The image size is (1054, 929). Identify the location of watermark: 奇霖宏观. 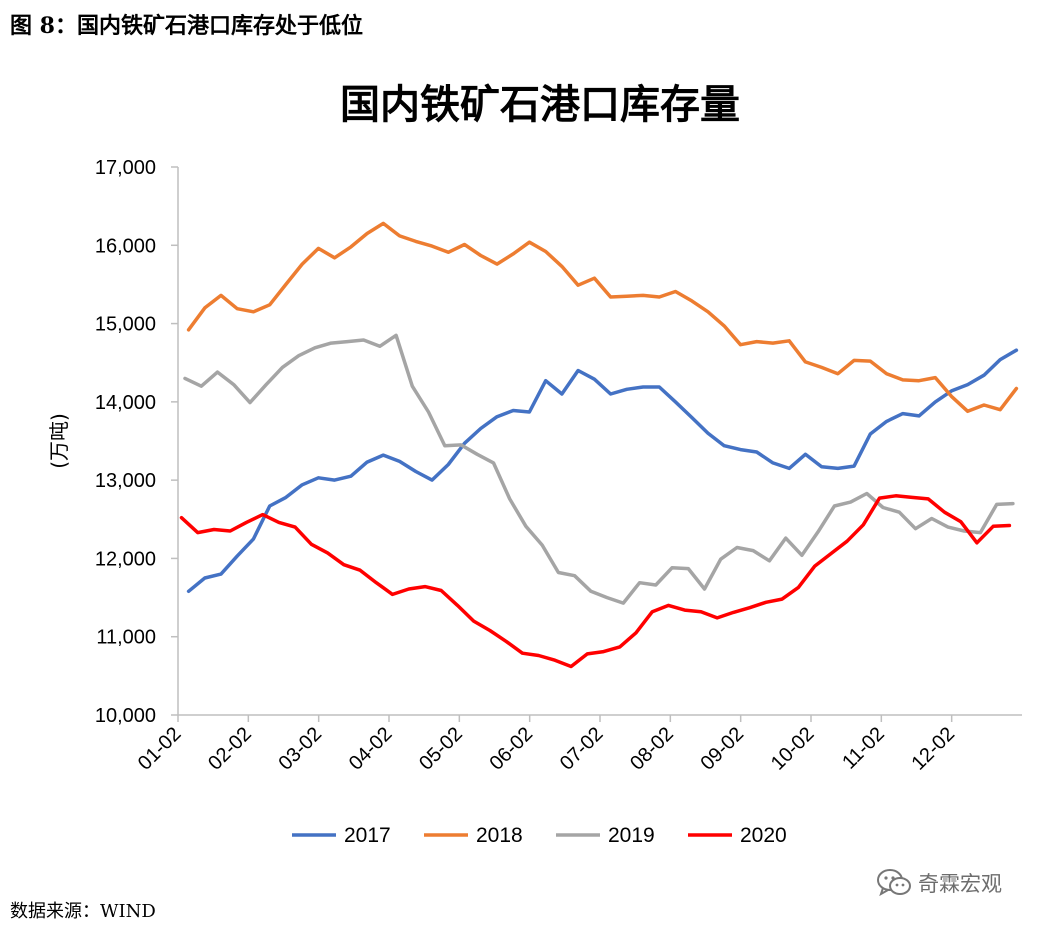
(939, 883).